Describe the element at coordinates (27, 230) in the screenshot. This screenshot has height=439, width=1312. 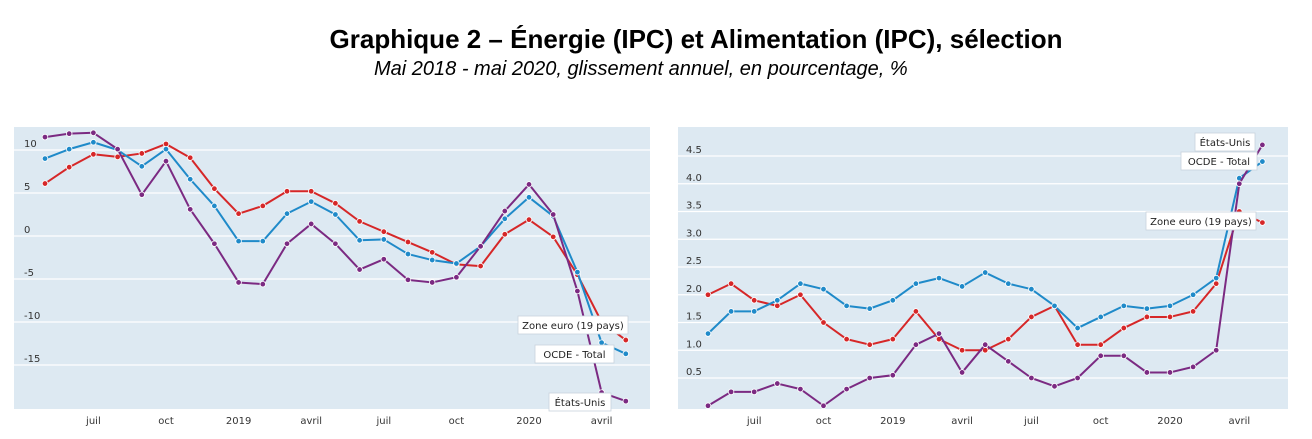
I see `y-tick-label: 0` at that location.